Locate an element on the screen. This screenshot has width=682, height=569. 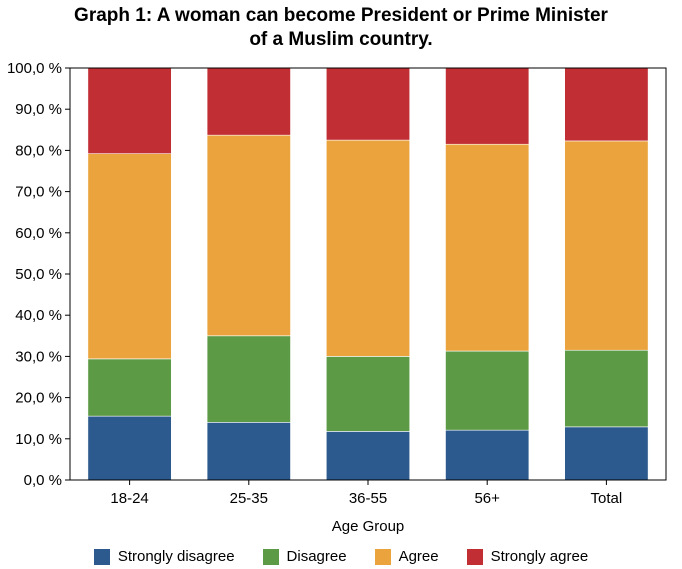
bar-segment-disagree-56- is located at coordinates (487, 390).